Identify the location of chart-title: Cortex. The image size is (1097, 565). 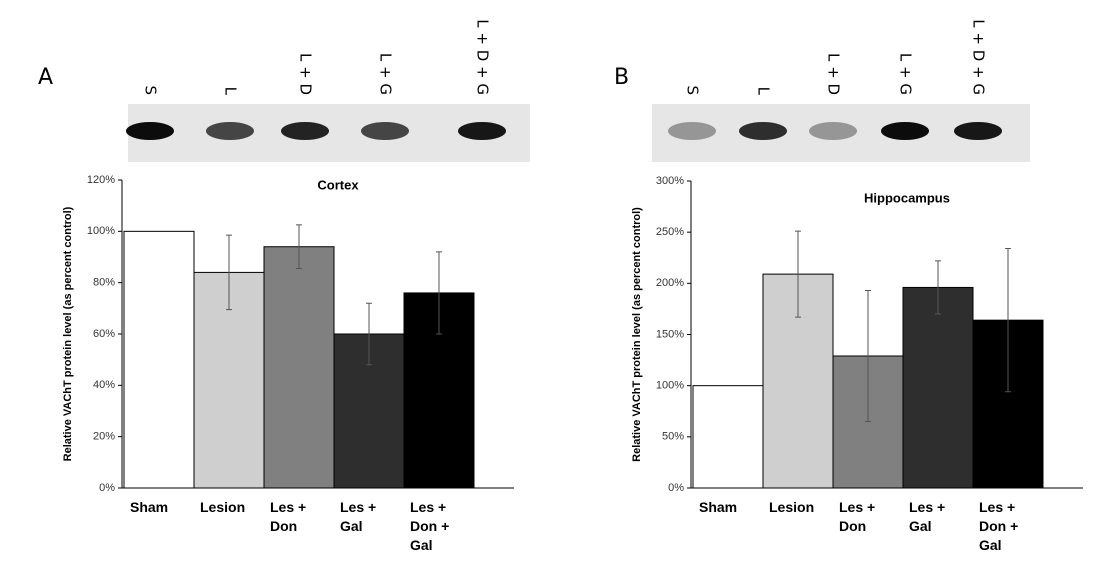
(338, 184).